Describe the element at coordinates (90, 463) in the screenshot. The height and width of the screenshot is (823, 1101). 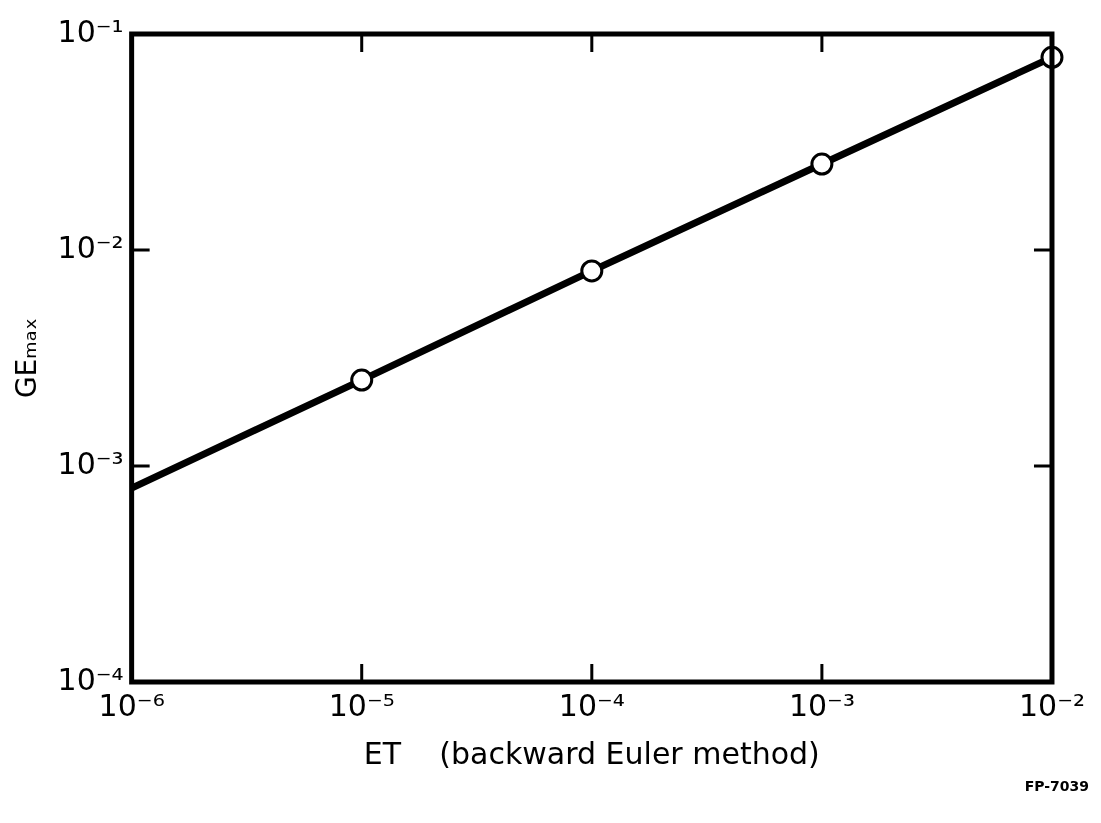
I see `y-tick-label: 10⁻³` at that location.